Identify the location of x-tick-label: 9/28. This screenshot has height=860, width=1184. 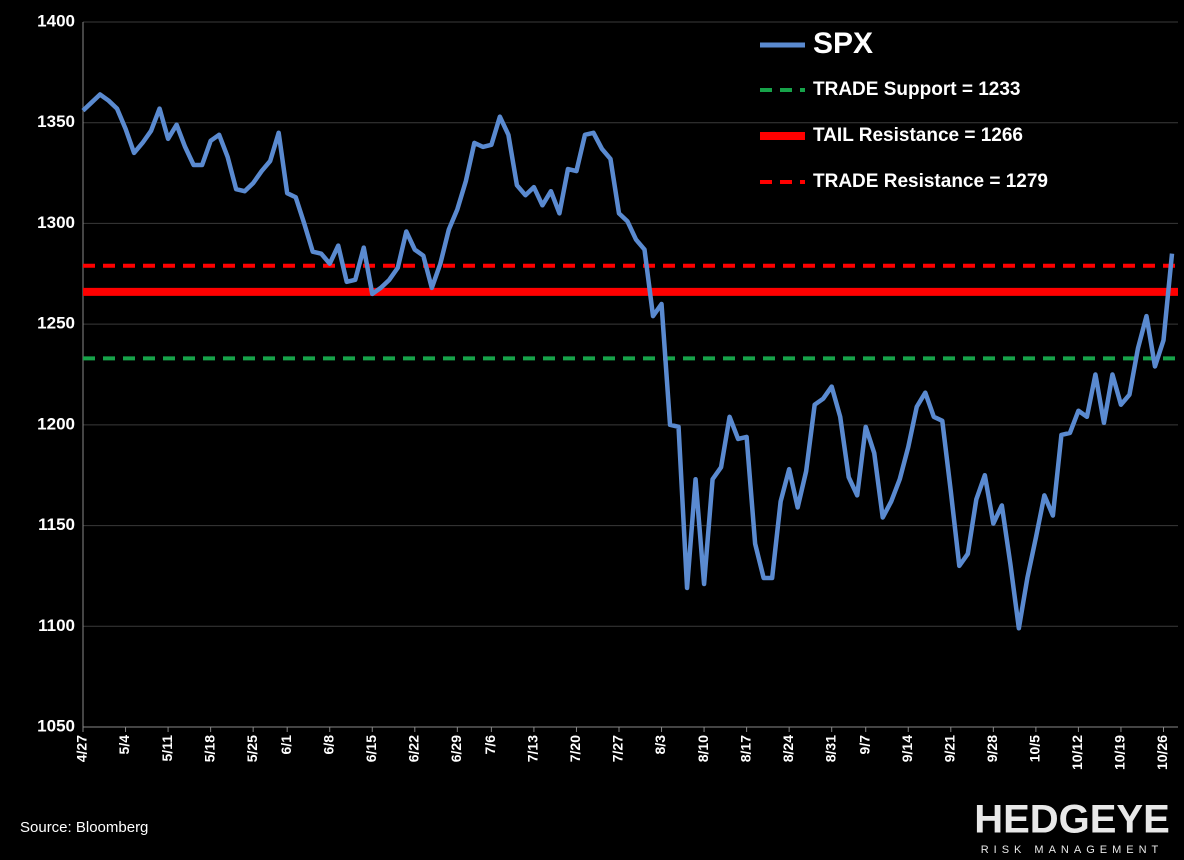
(992, 748).